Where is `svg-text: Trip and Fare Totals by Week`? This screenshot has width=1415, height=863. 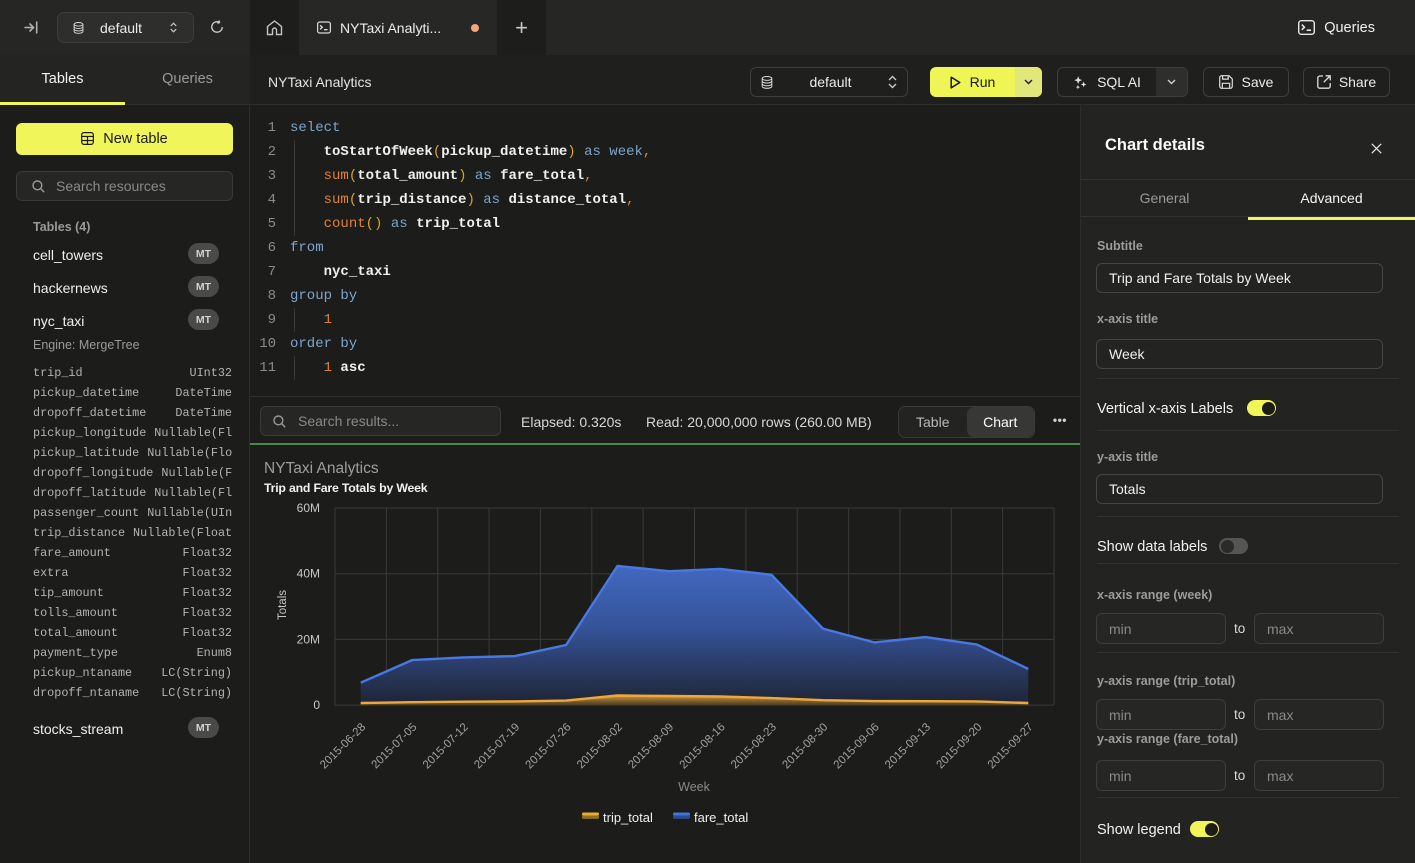 svg-text: Trip and Fare Totals by Week is located at coordinates (346, 488).